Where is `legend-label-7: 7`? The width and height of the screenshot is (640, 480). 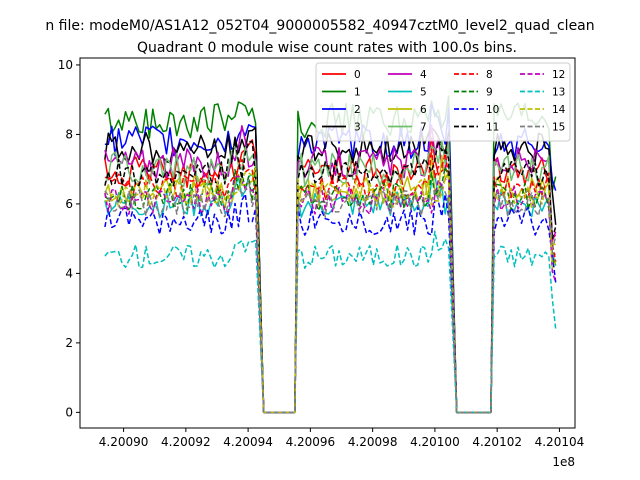
legend-label-7: 7 is located at coordinates (423, 128).